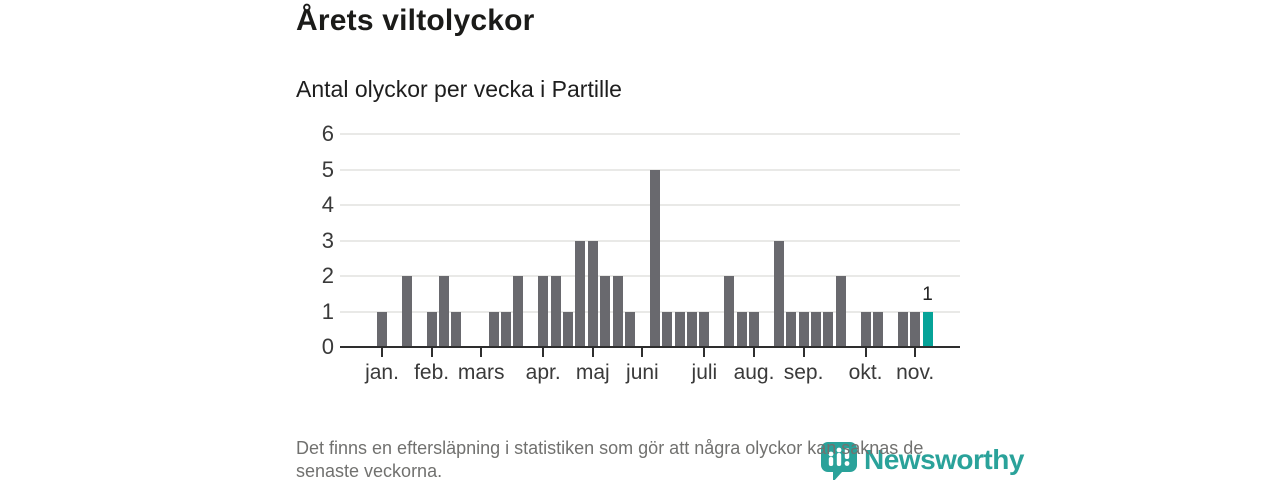  Describe the element at coordinates (642, 372) in the screenshot. I see `x-axis-label-juni: juni` at that location.